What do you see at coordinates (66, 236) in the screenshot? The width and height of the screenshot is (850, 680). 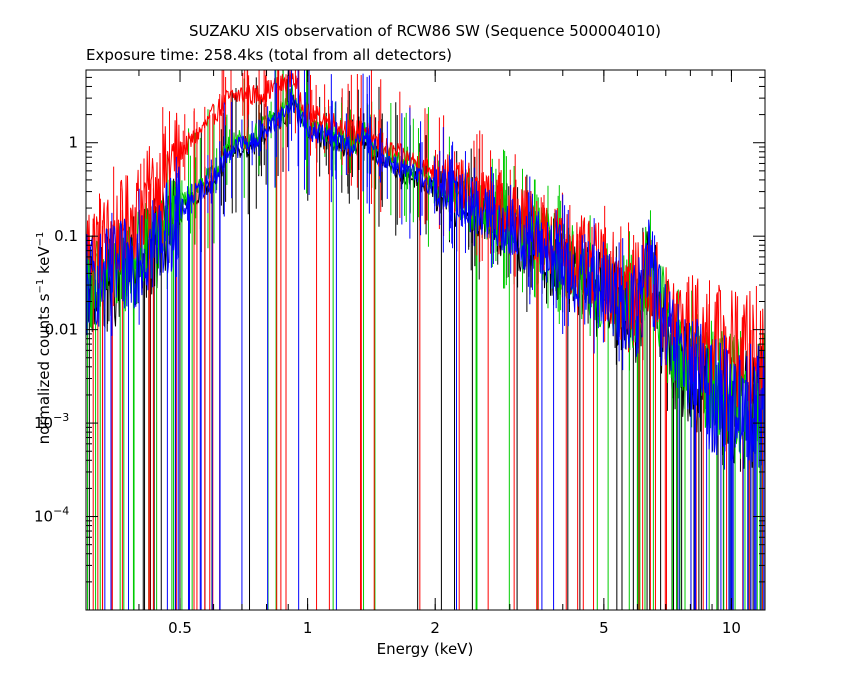 I see `y-tick-label: 0.1` at bounding box center [66, 236].